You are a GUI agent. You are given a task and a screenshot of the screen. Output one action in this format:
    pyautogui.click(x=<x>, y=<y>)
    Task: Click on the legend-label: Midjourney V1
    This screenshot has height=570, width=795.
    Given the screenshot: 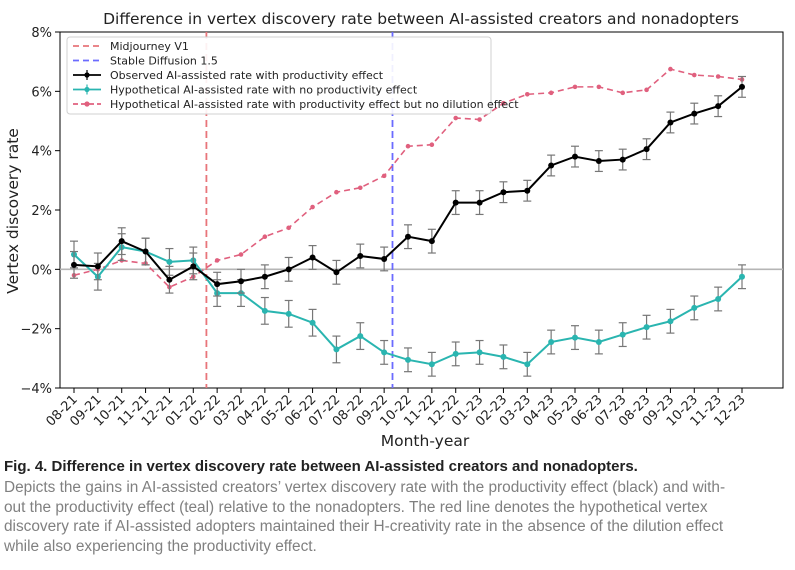 What is the action you would take?
    pyautogui.click(x=149, y=46)
    